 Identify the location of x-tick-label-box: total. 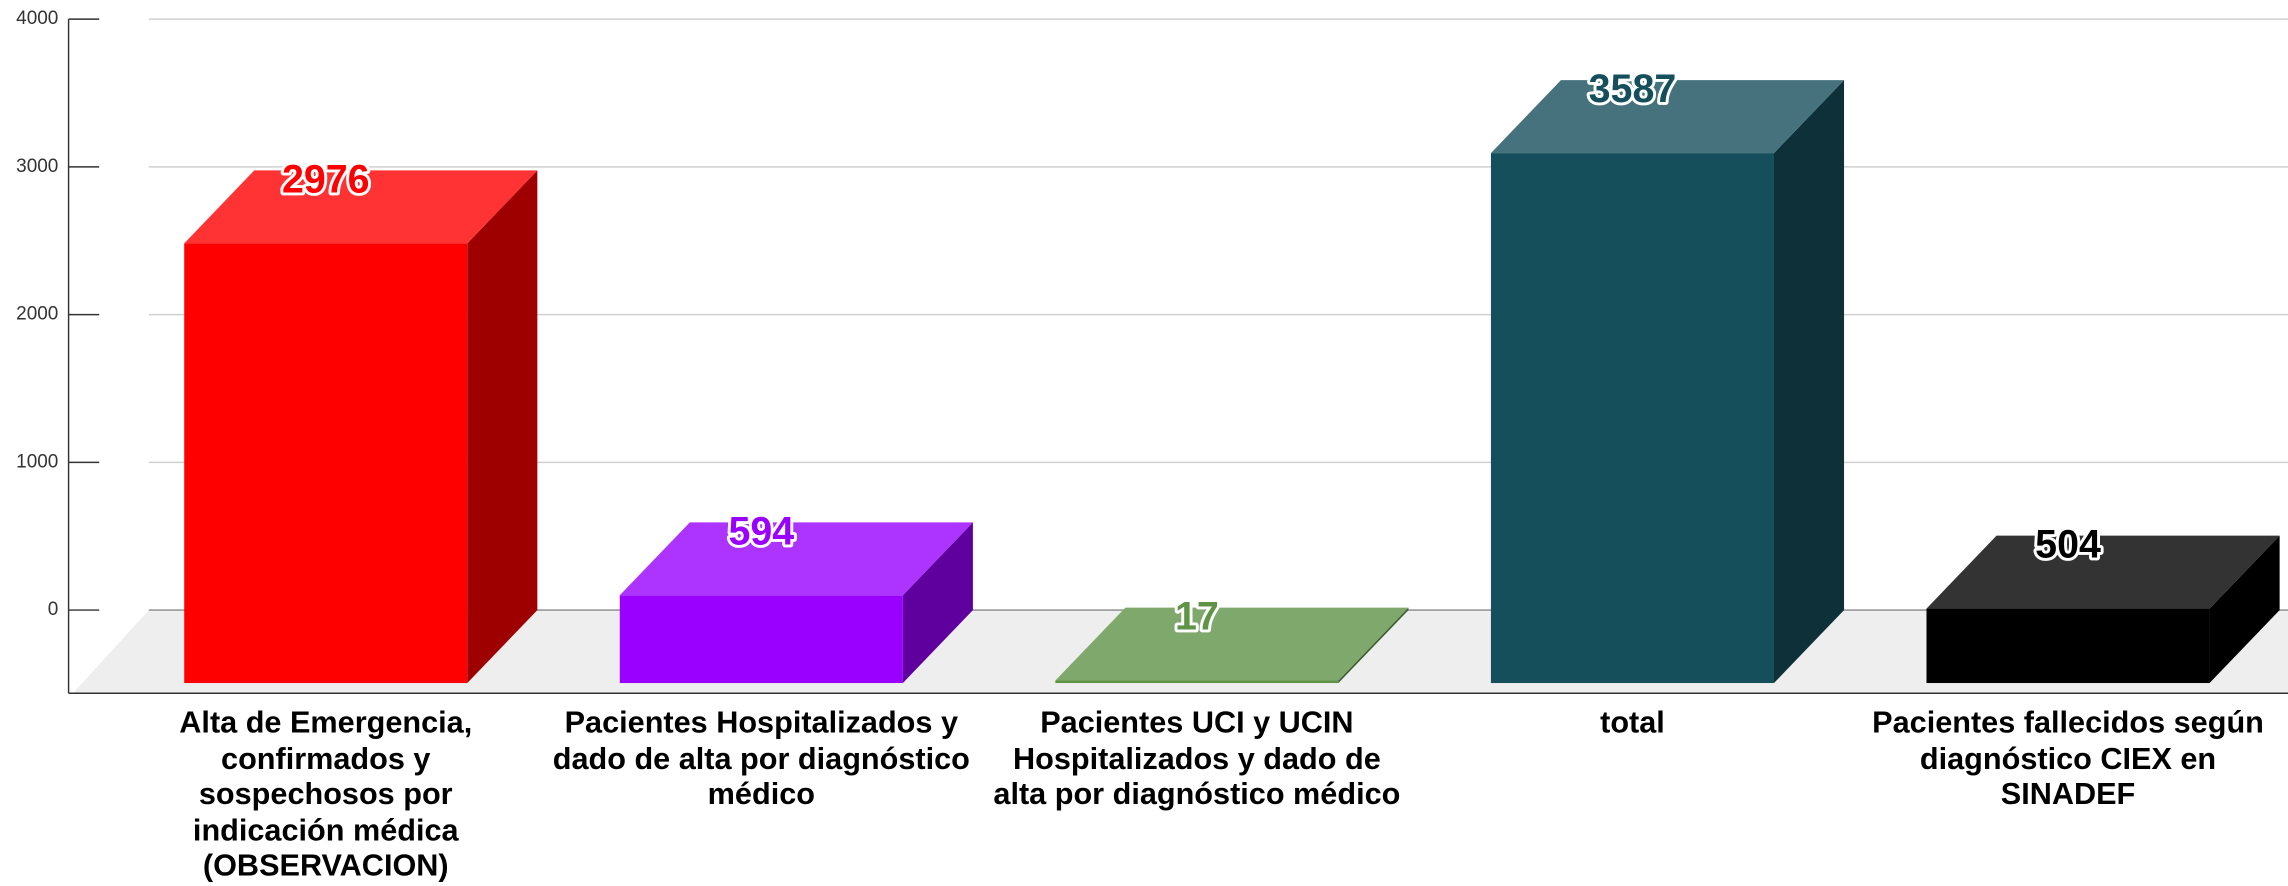
(1632, 723).